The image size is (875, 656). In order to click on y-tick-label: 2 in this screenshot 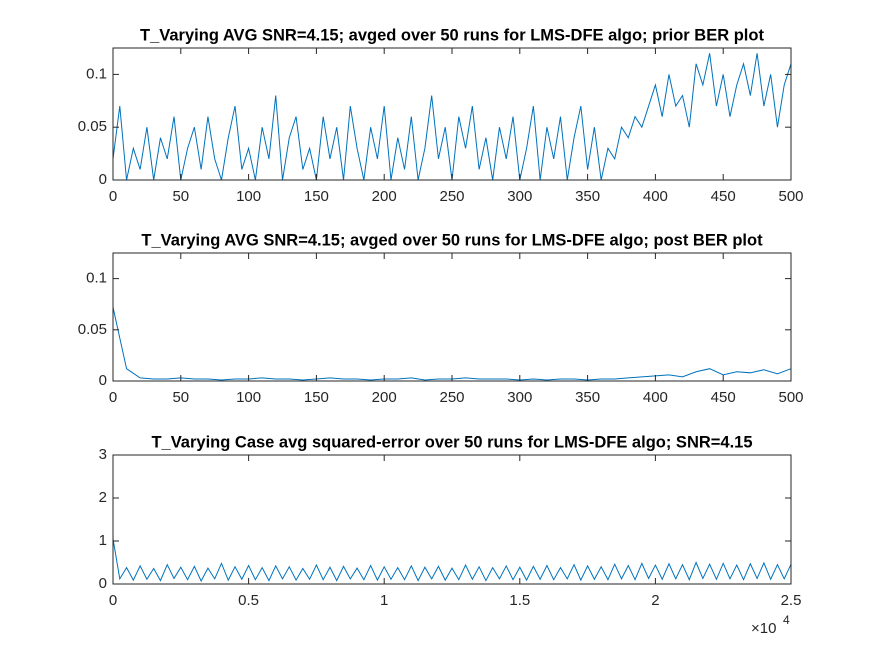, I will do `click(103, 497)`.